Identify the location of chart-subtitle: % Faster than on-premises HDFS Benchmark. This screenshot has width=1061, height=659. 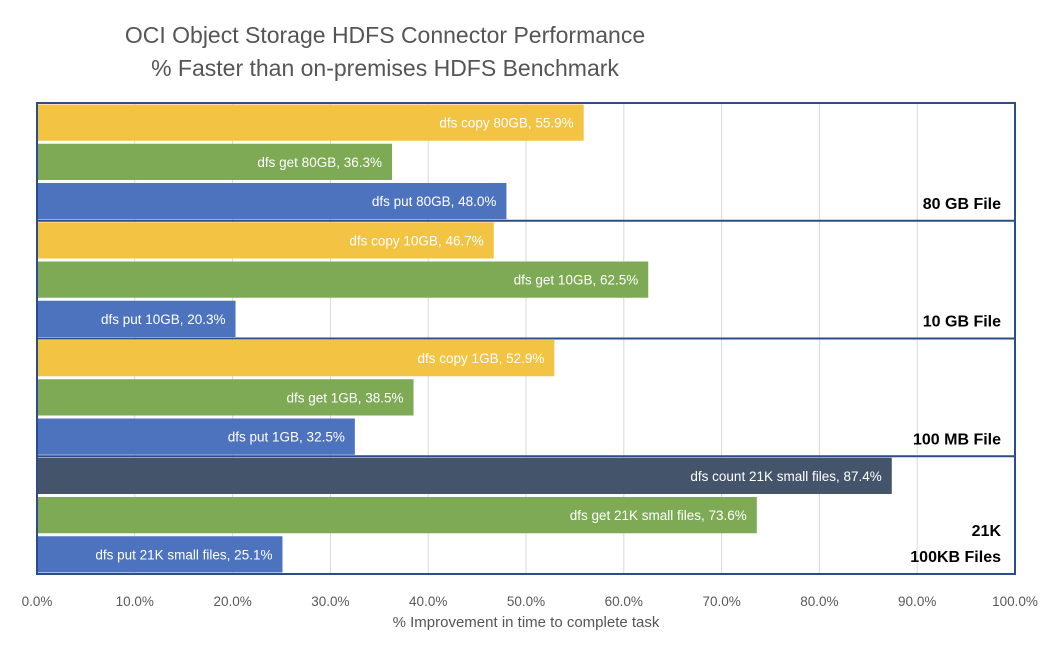
(385, 68).